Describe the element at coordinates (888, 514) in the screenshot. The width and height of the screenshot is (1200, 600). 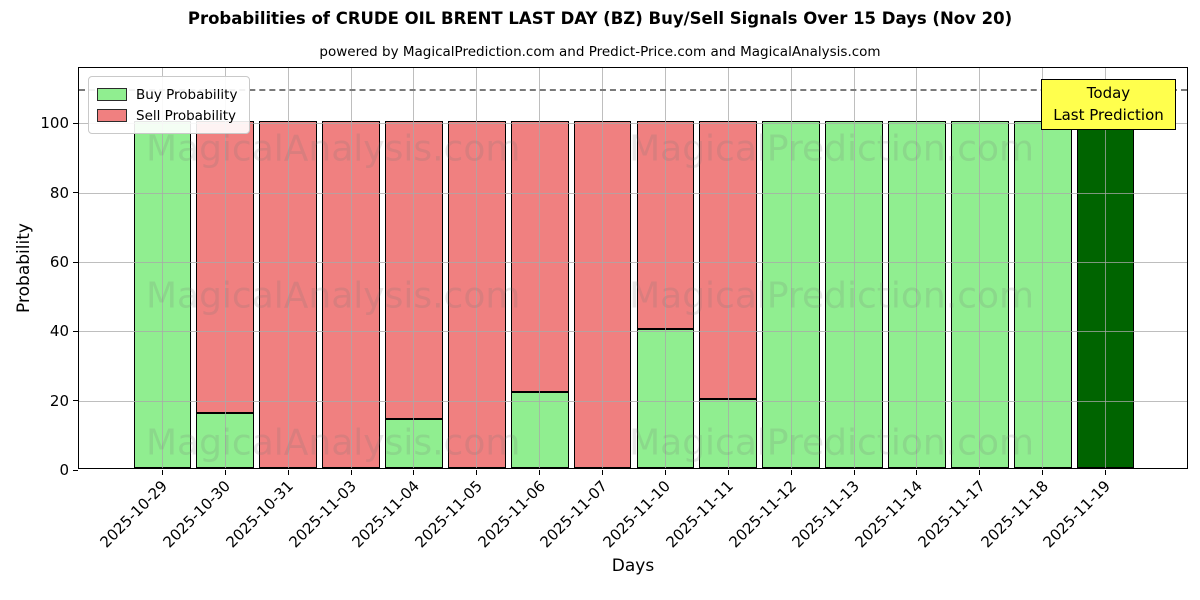
I see `x-tick-label: 2025-11-14` at that location.